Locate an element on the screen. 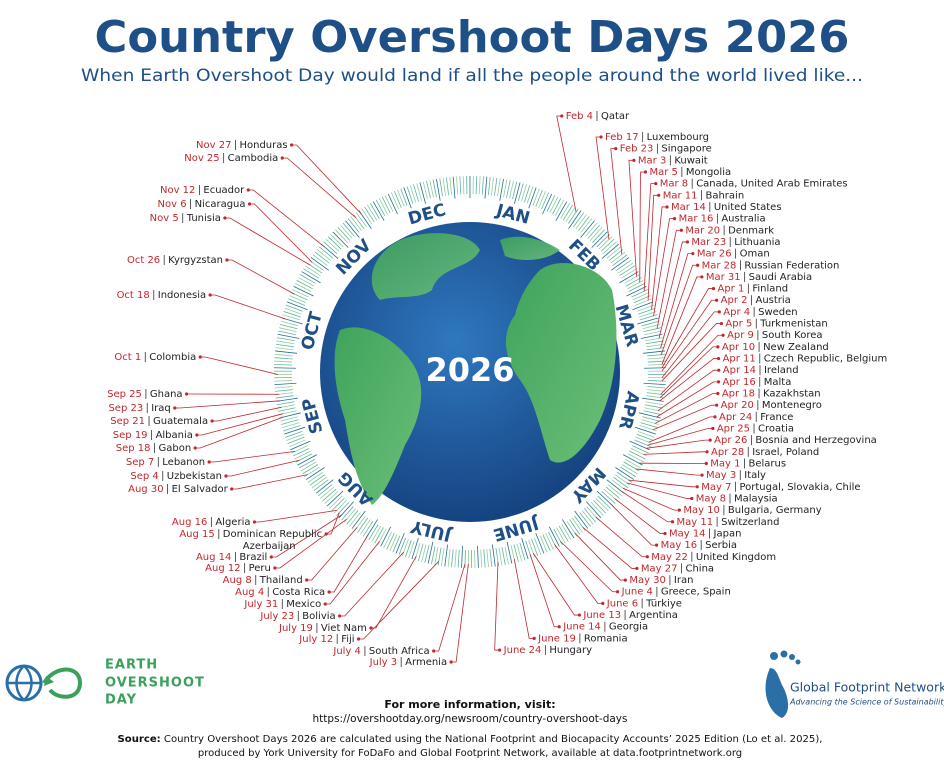  country: Hungary is located at coordinates (570, 650).